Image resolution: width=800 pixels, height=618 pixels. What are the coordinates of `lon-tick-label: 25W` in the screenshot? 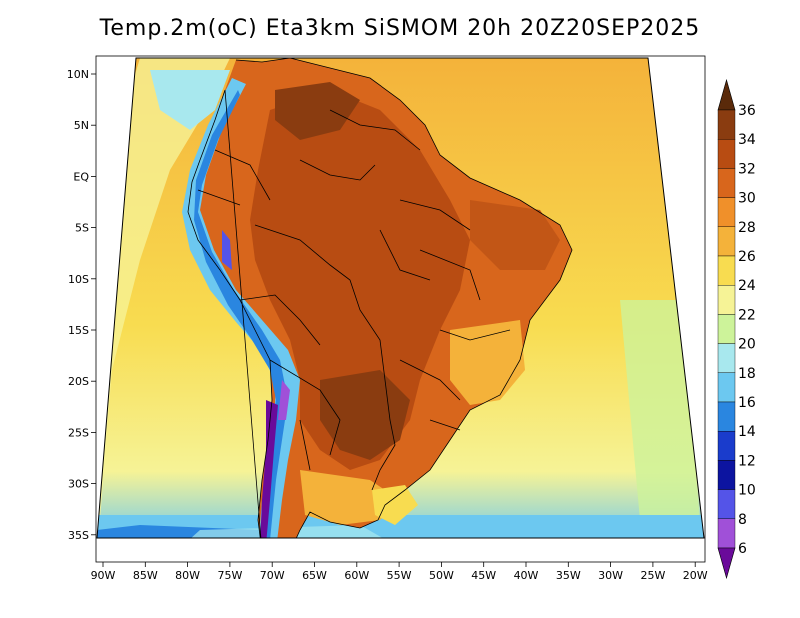 It's located at (652, 575).